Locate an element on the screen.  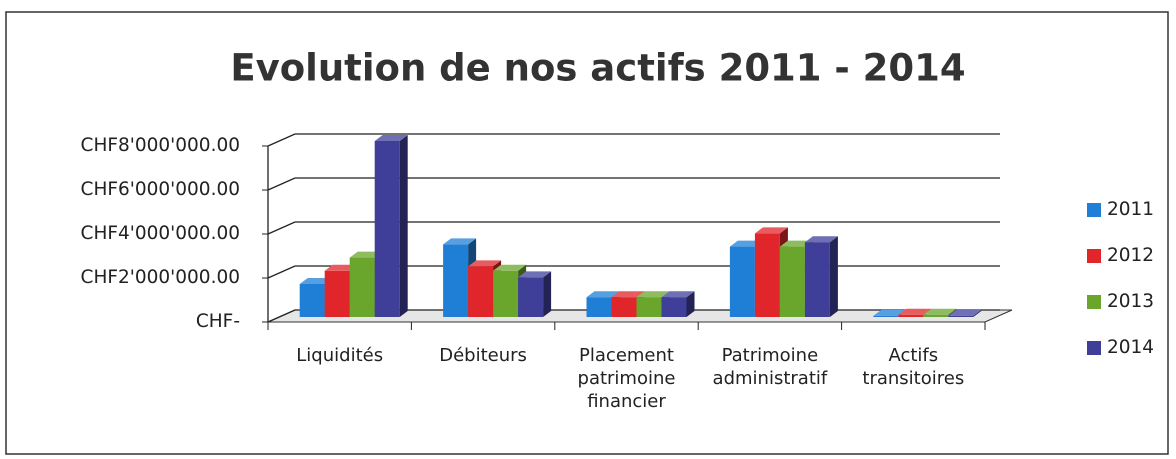
legend-label: 2012 is located at coordinates (1130, 255).